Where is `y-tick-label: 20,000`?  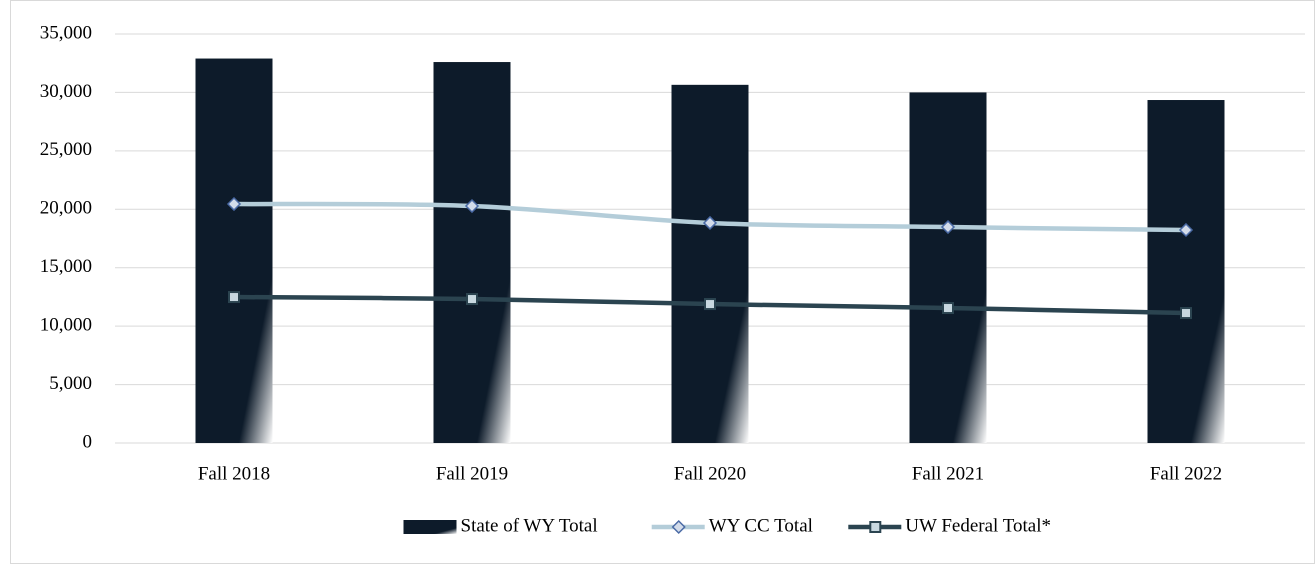
y-tick-label: 20,000 is located at coordinates (66, 208).